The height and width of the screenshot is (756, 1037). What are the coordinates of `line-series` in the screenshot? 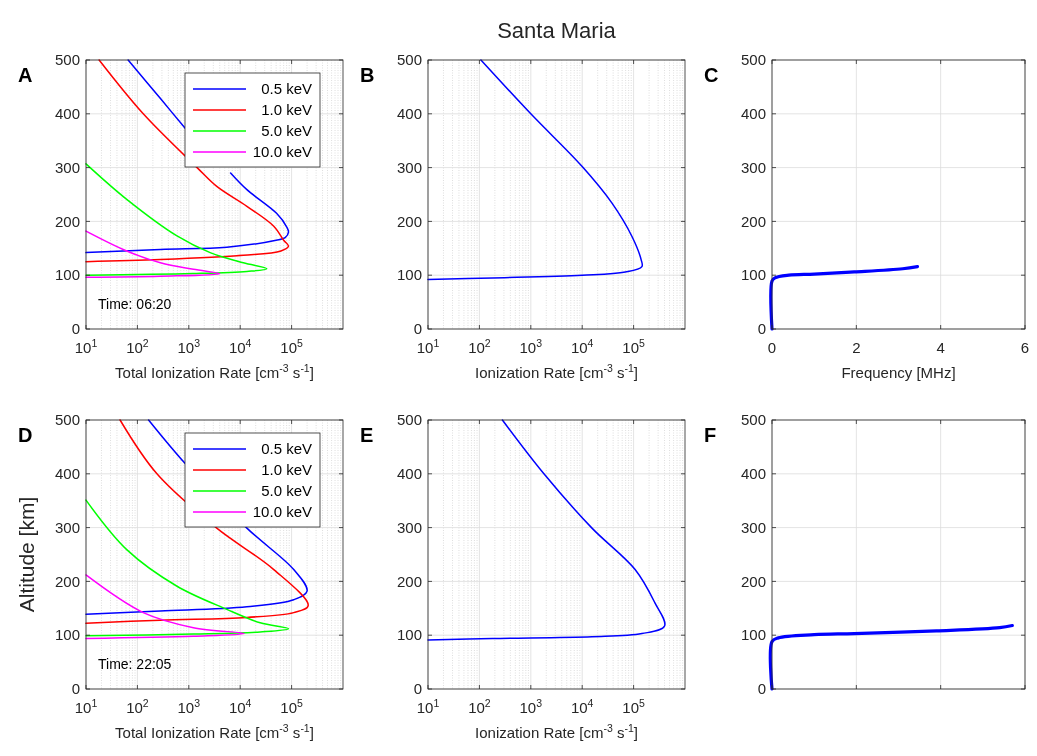 It's located at (844, 297).